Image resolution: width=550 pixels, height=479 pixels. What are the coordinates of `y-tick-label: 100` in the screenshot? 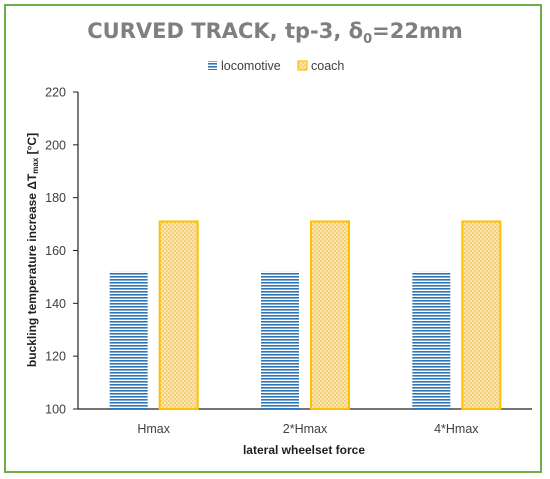 It's located at (55, 410).